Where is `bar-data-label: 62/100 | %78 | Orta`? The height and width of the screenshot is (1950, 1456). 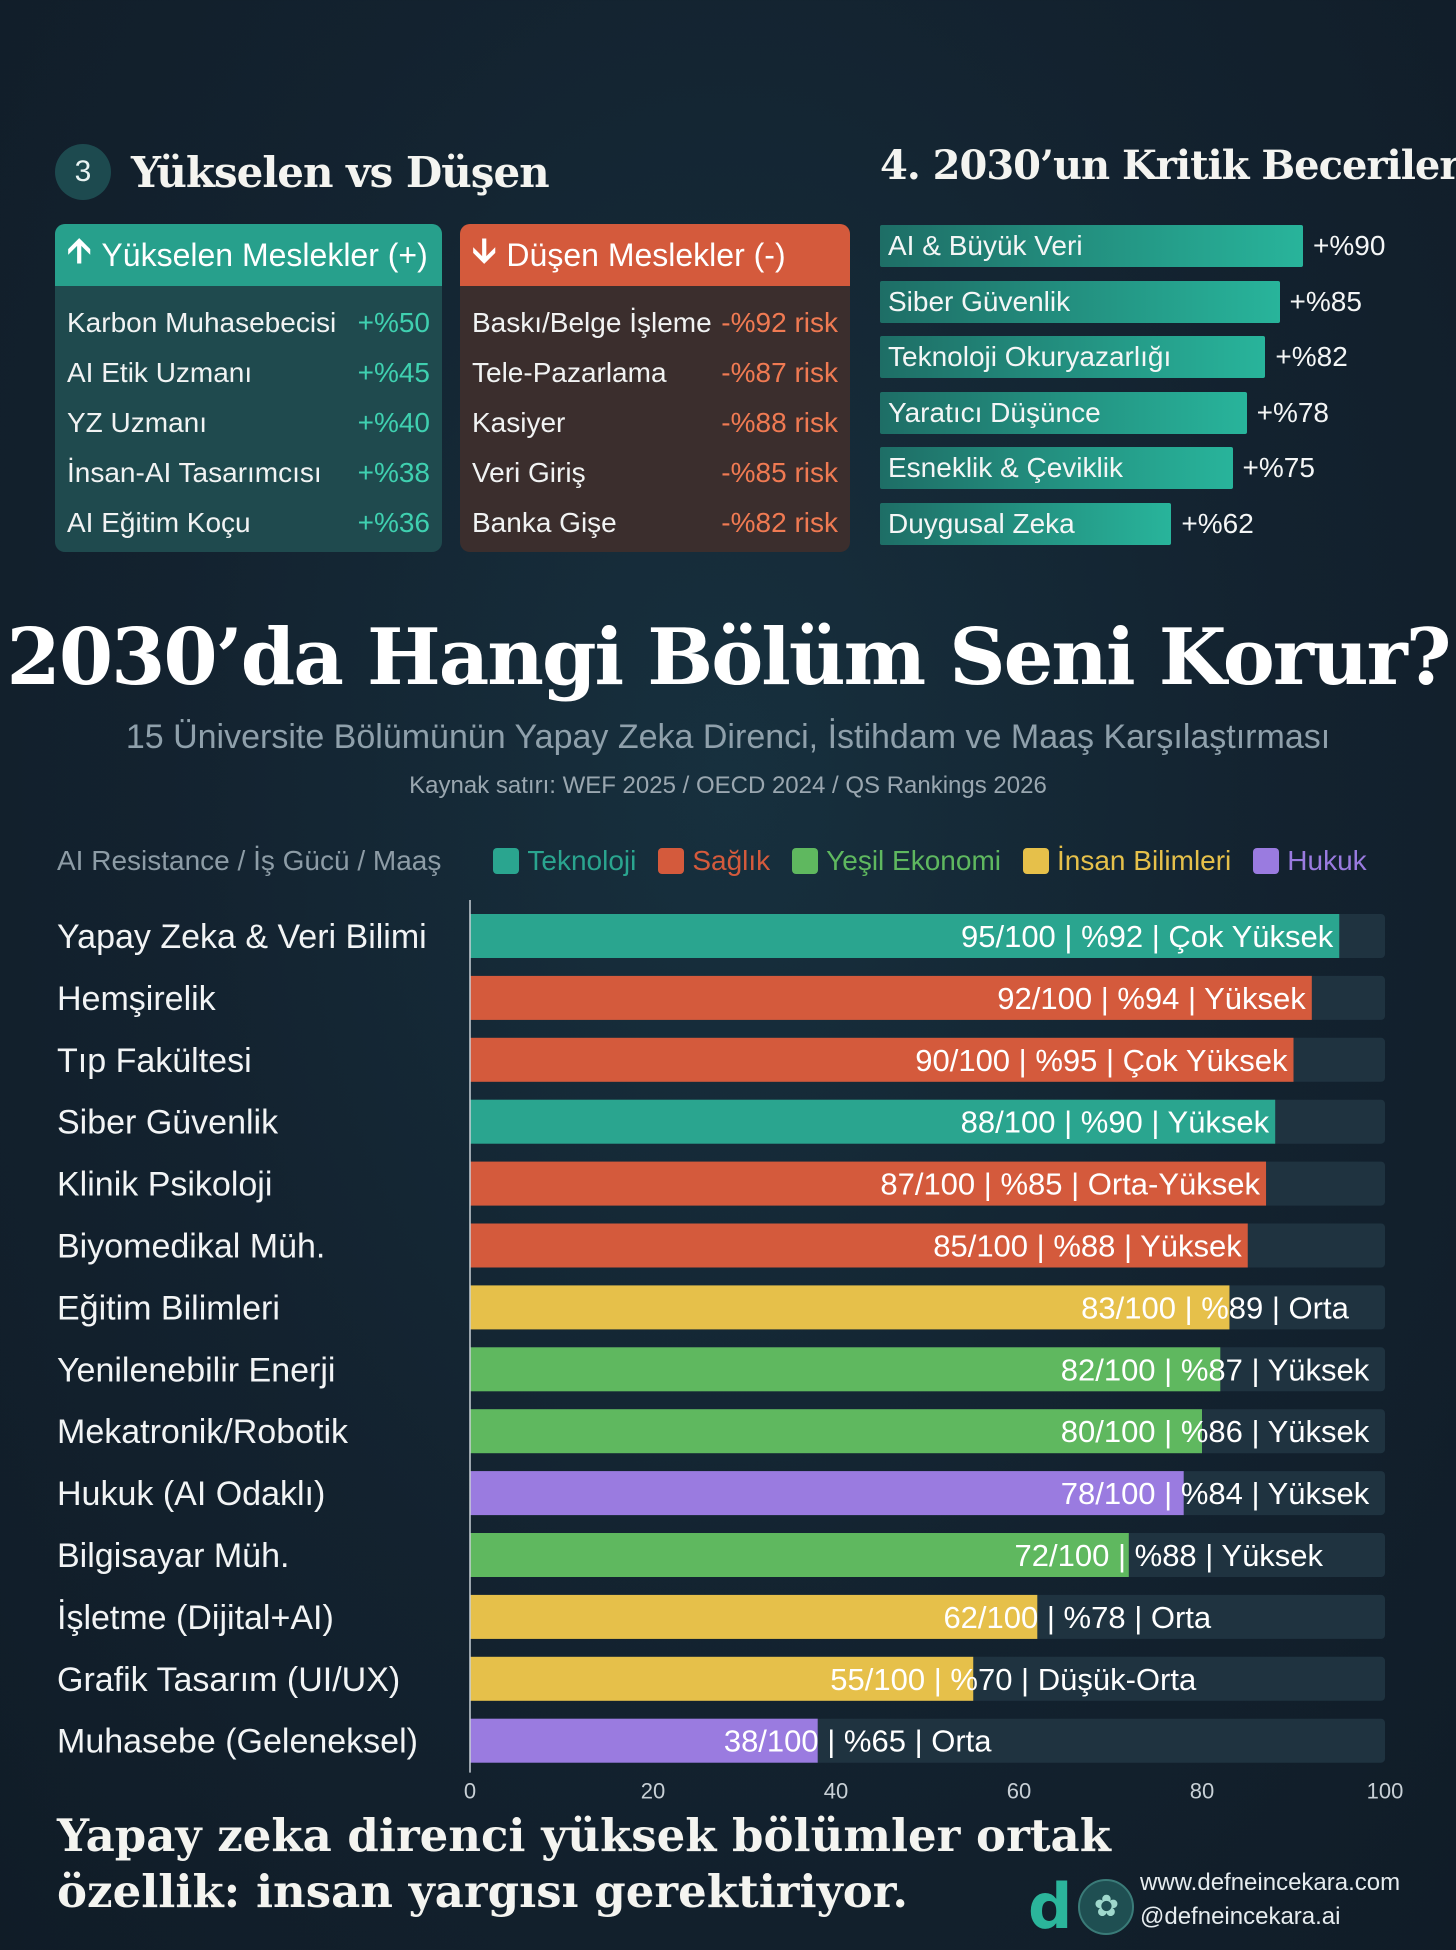 bar-data-label: 62/100 | %78 | Orta is located at coordinates (1077, 1617).